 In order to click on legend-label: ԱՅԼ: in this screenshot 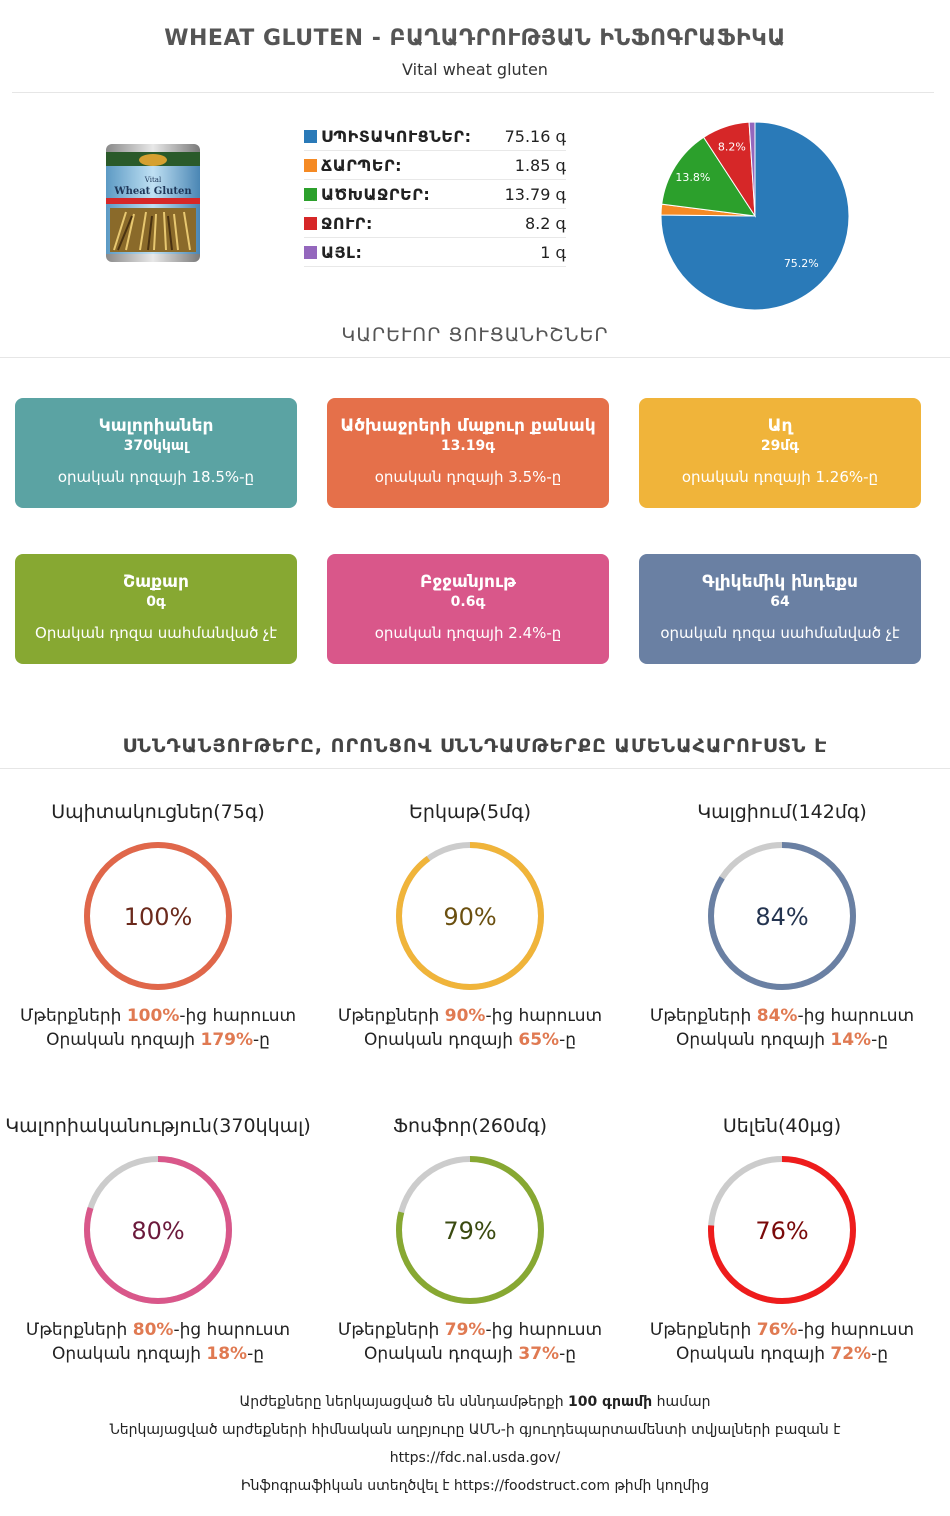, I will do `click(342, 252)`.